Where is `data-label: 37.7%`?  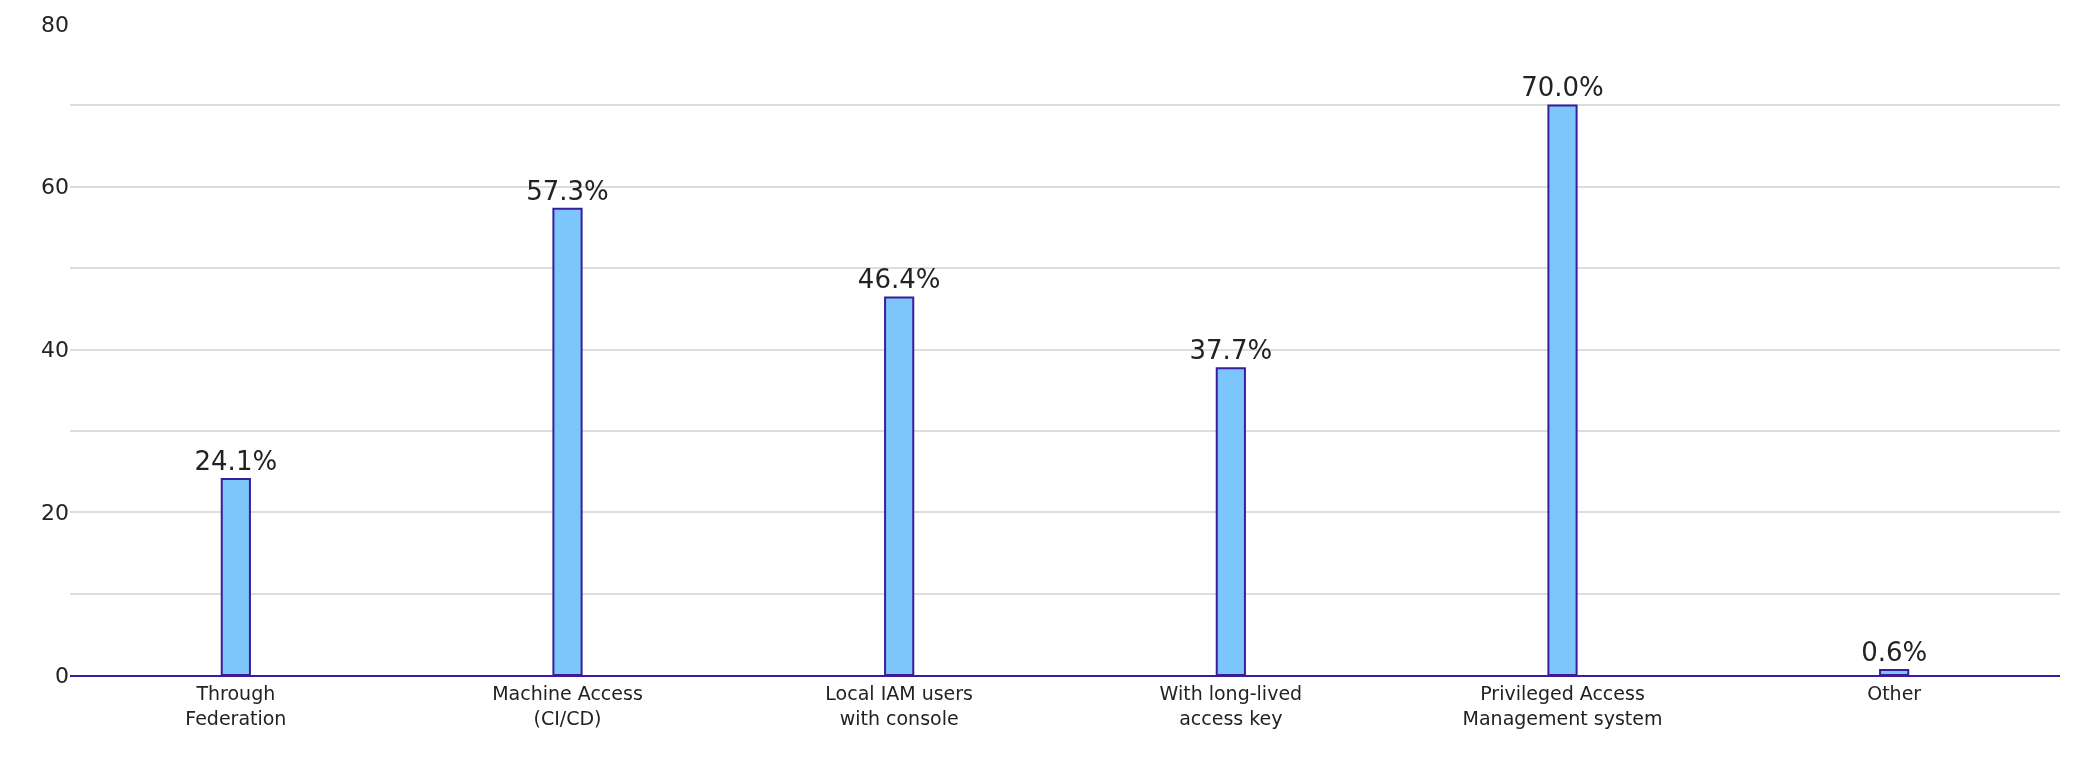
data-label: 37.7% is located at coordinates (1231, 350).